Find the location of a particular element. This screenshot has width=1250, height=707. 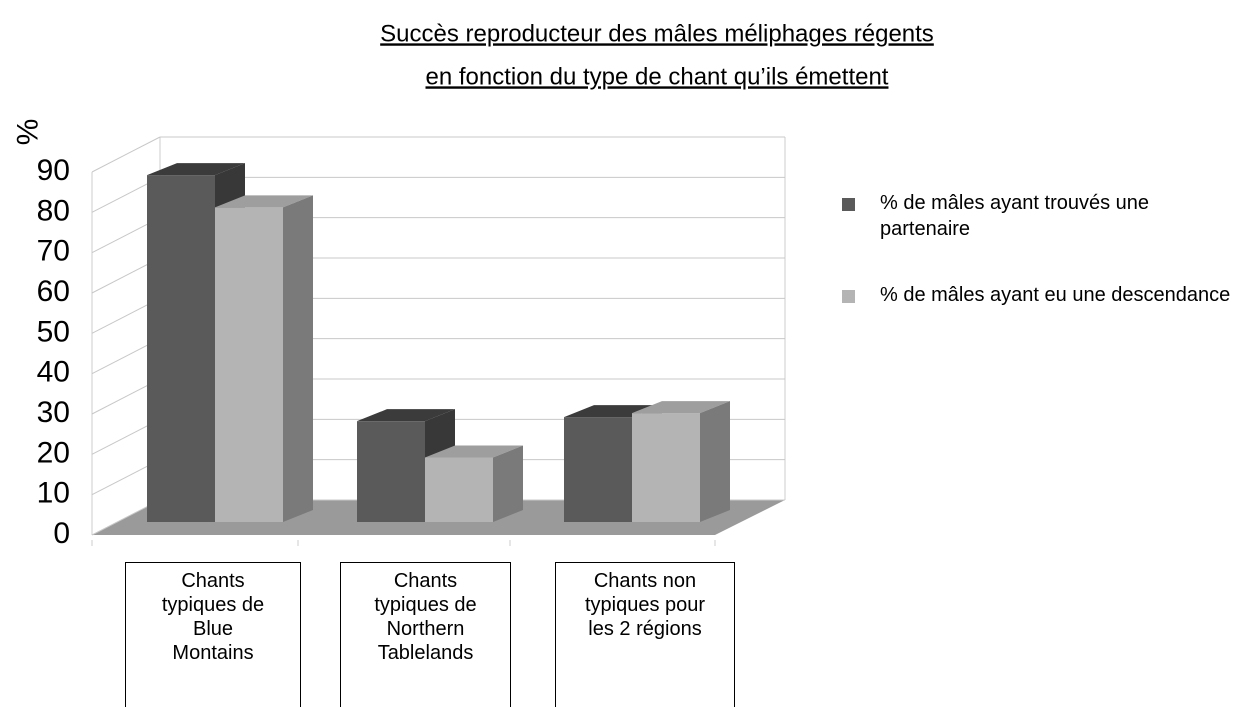

y-tick-label: 70 is located at coordinates (53, 251).